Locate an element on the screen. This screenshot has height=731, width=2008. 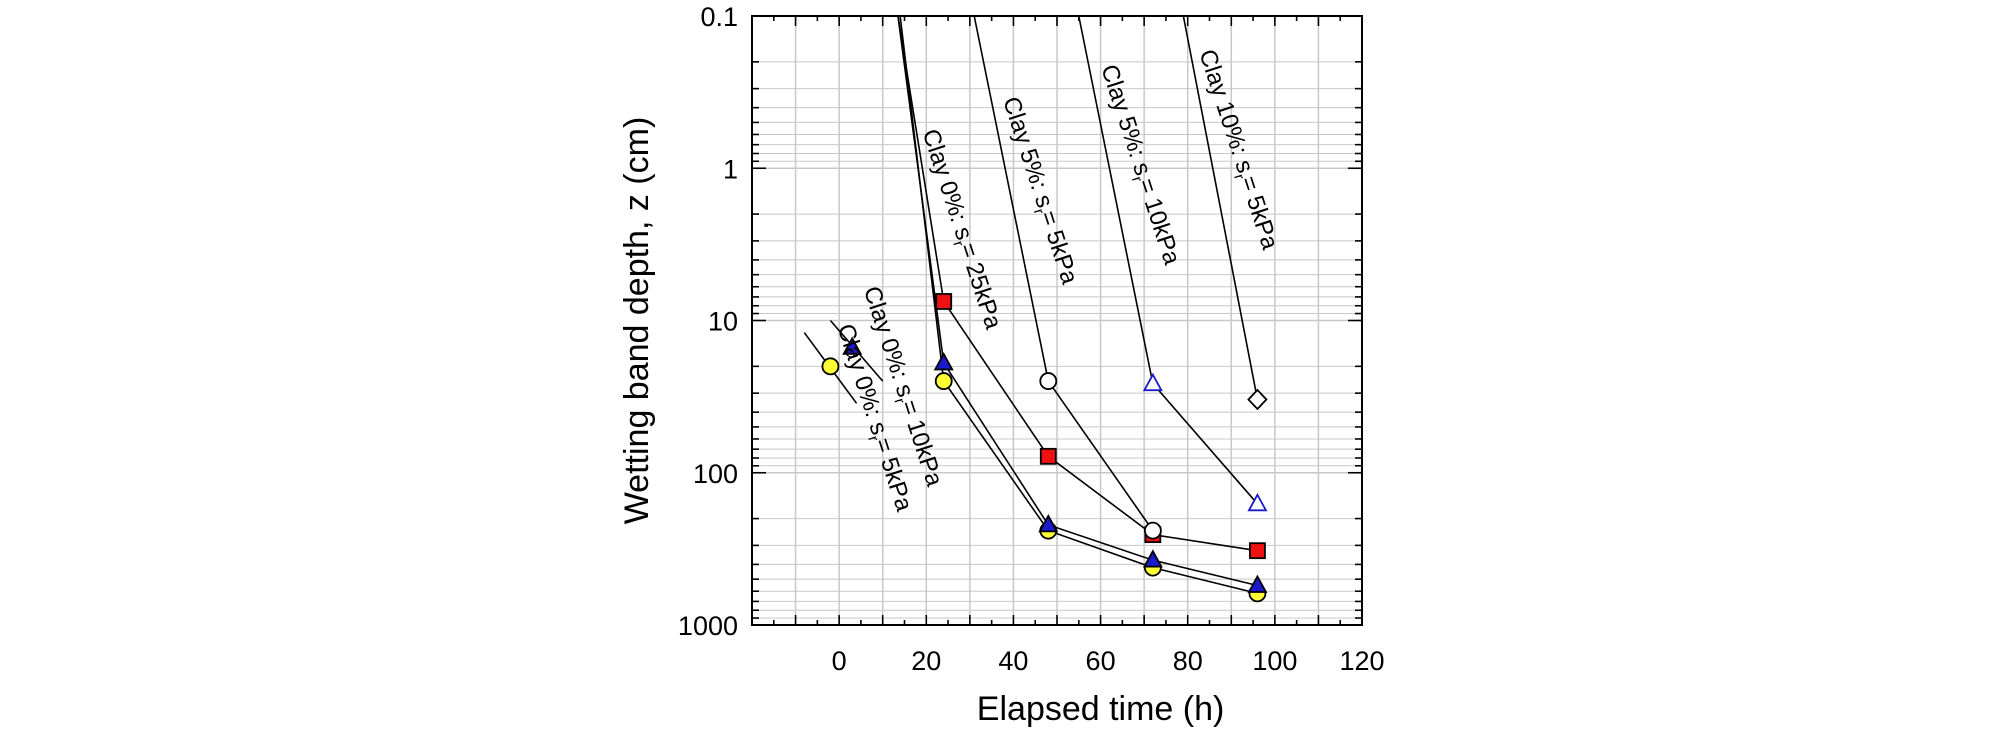
x-axis-title: Elapsed time (h) is located at coordinates (1101, 709).